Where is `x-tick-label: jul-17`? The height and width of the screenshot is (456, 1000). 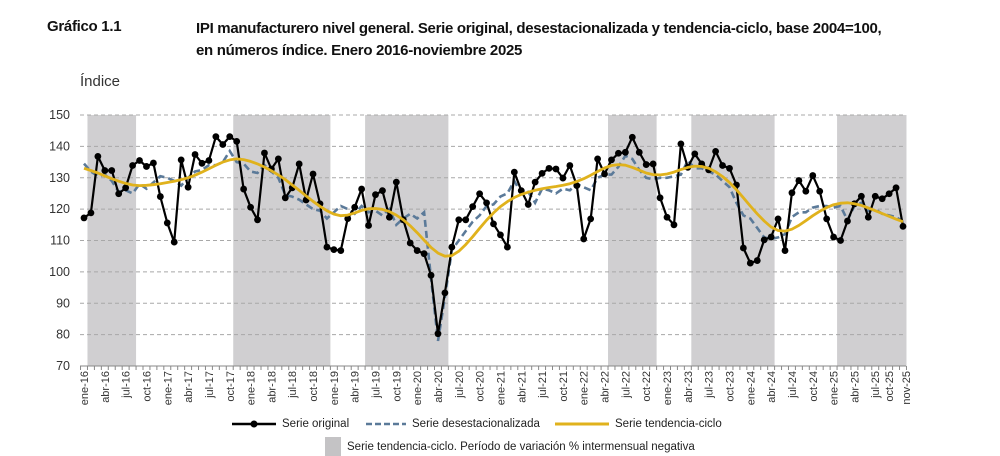
x-tick-label: jul-17 is located at coordinates (210, 385).